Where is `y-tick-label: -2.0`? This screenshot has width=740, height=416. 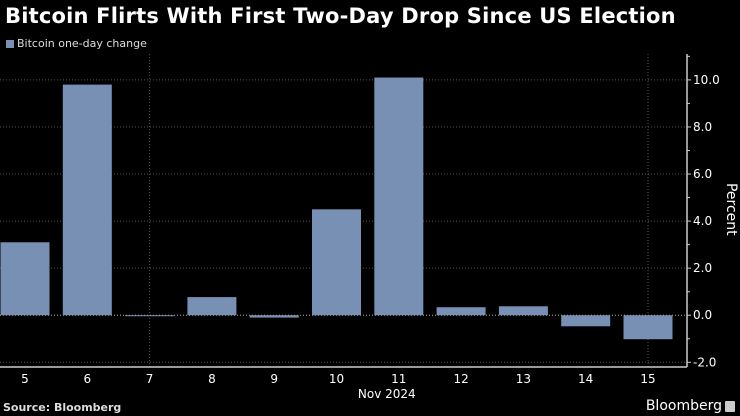 y-tick-label: -2.0 is located at coordinates (704, 362).